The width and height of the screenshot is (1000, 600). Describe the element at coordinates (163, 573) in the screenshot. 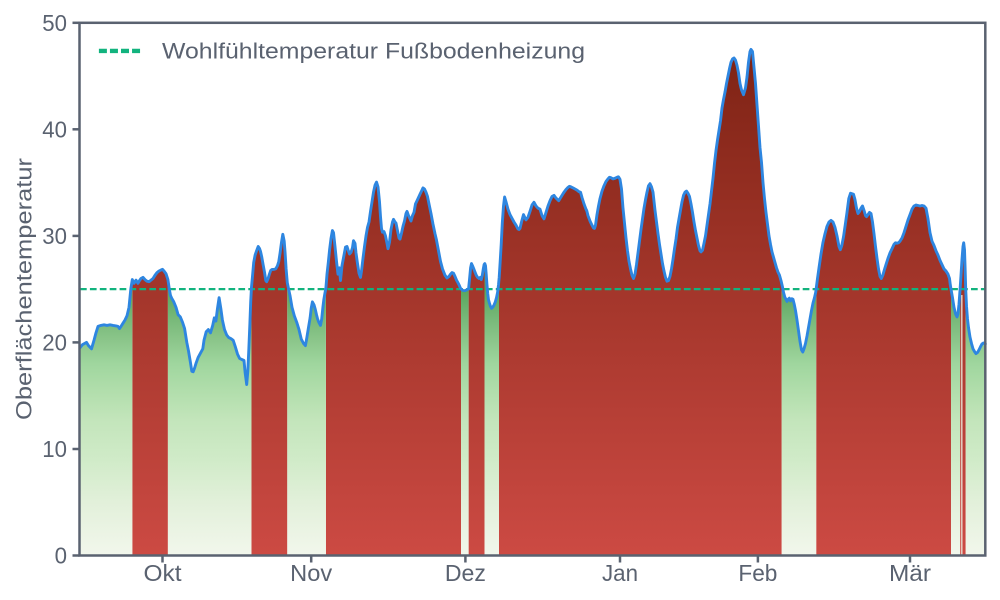

I see `svg-text: Okt` at that location.